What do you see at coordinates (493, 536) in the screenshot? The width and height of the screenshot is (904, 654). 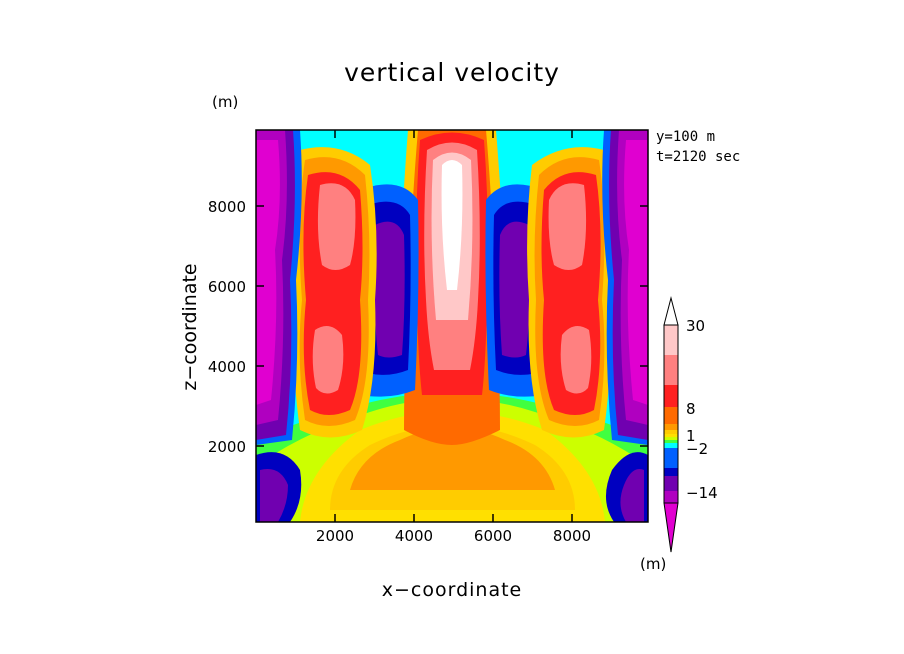 I see `x-tick-label: 6000` at bounding box center [493, 536].